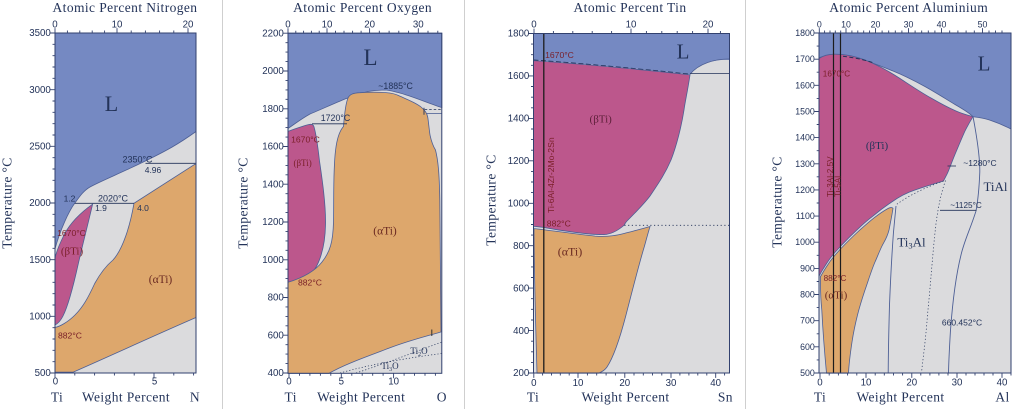  What do you see at coordinates (962, 323) in the screenshot?
I see `svg-text: 660.452°C` at bounding box center [962, 323].